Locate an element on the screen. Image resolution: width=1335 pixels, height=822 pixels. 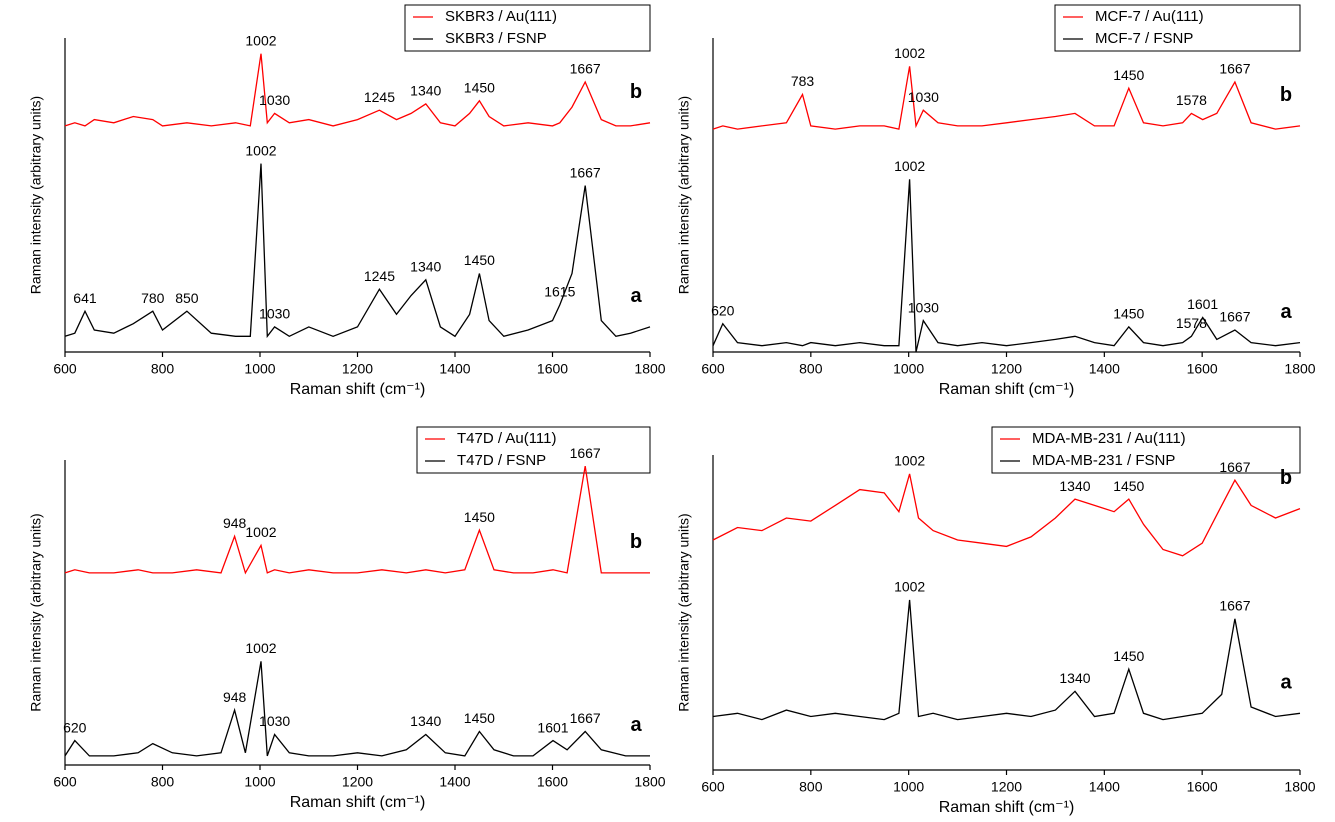
legend-label: MCF-7 / FSNP is located at coordinates (1144, 38).